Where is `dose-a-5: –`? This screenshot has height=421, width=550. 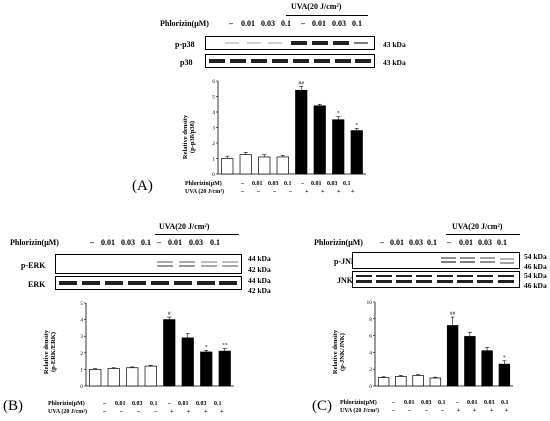 dose-a-5: – is located at coordinates (303, 23).